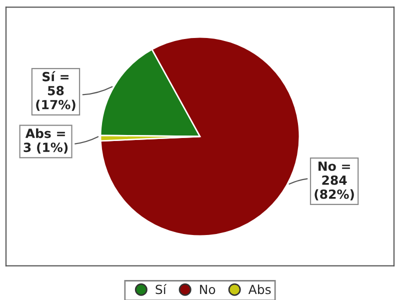 This screenshot has height=300, width=400. Describe the element at coordinates (334, 181) in the screenshot. I see `data-label: No = 284 (82%)` at that location.